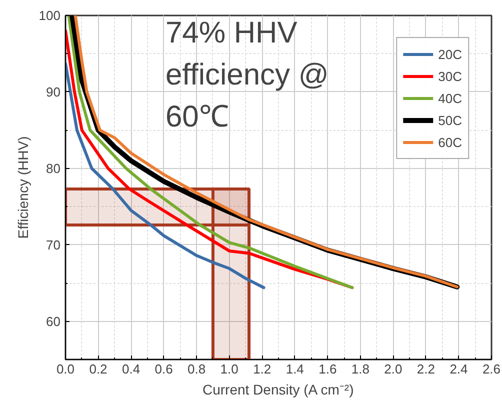  I want to click on legend-label: 40C, so click(450, 98).